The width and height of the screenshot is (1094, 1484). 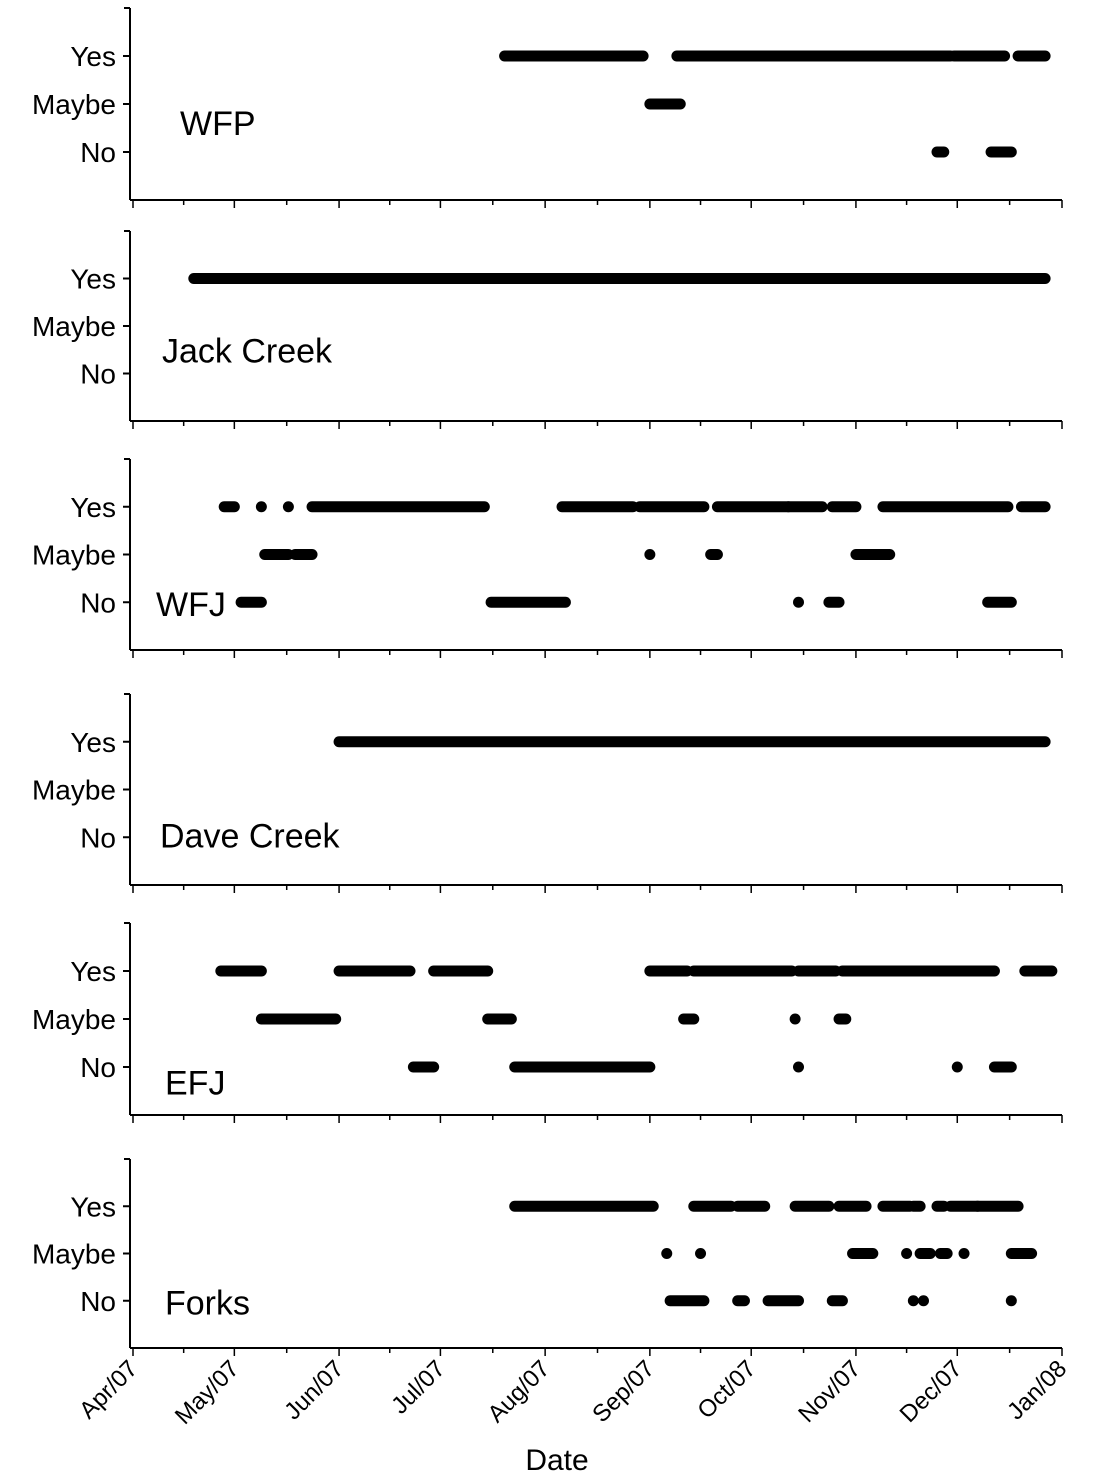 What do you see at coordinates (218, 124) in the screenshot?
I see `panel-label: WFP` at bounding box center [218, 124].